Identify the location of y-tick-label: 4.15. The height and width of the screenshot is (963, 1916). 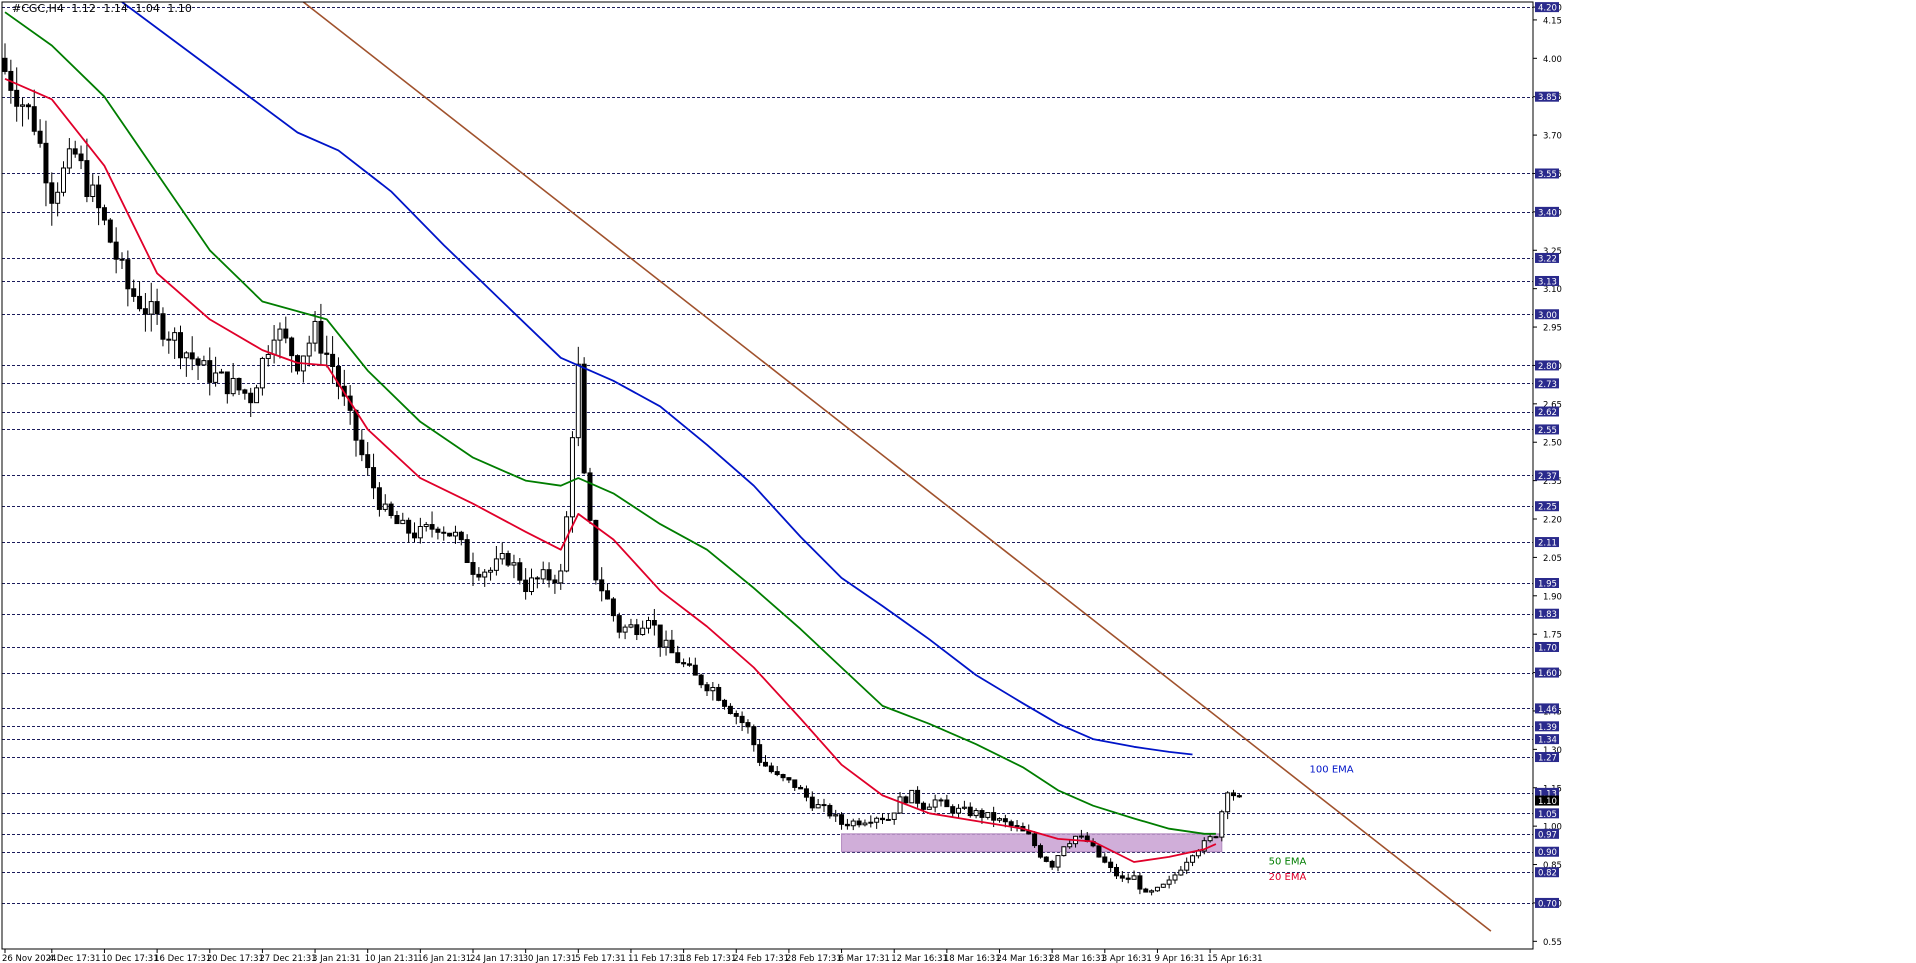
(1552, 21).